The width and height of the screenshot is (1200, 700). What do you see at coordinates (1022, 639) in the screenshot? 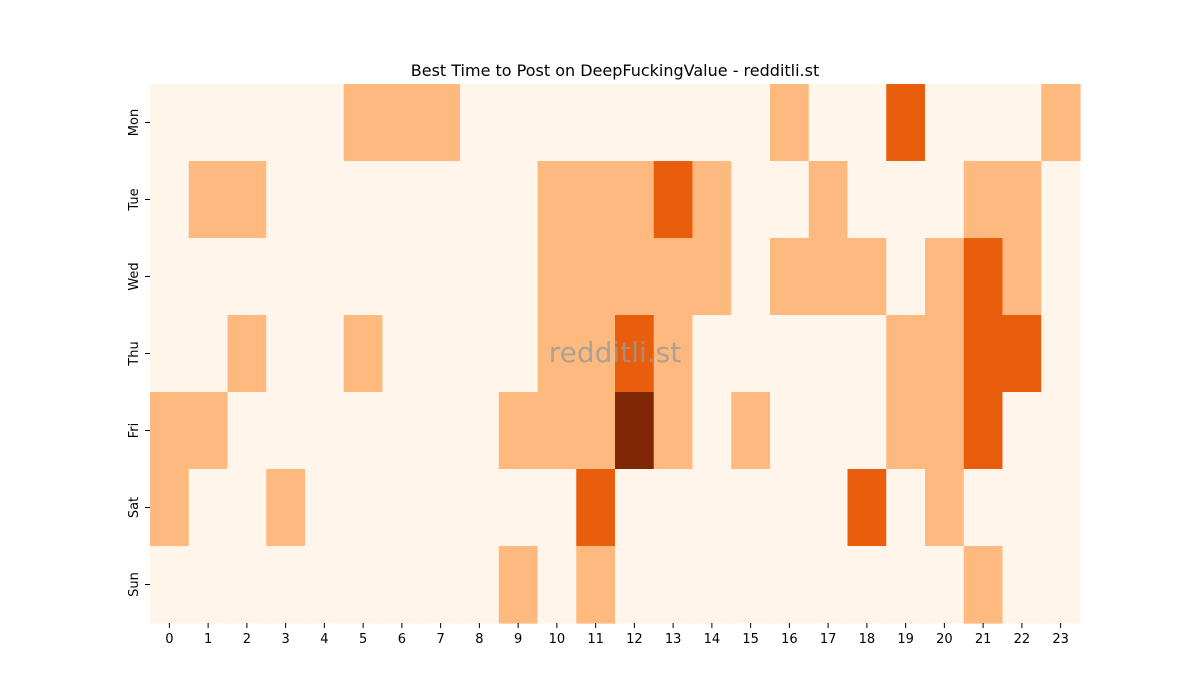
I see `x-tick-label: 22` at bounding box center [1022, 639].